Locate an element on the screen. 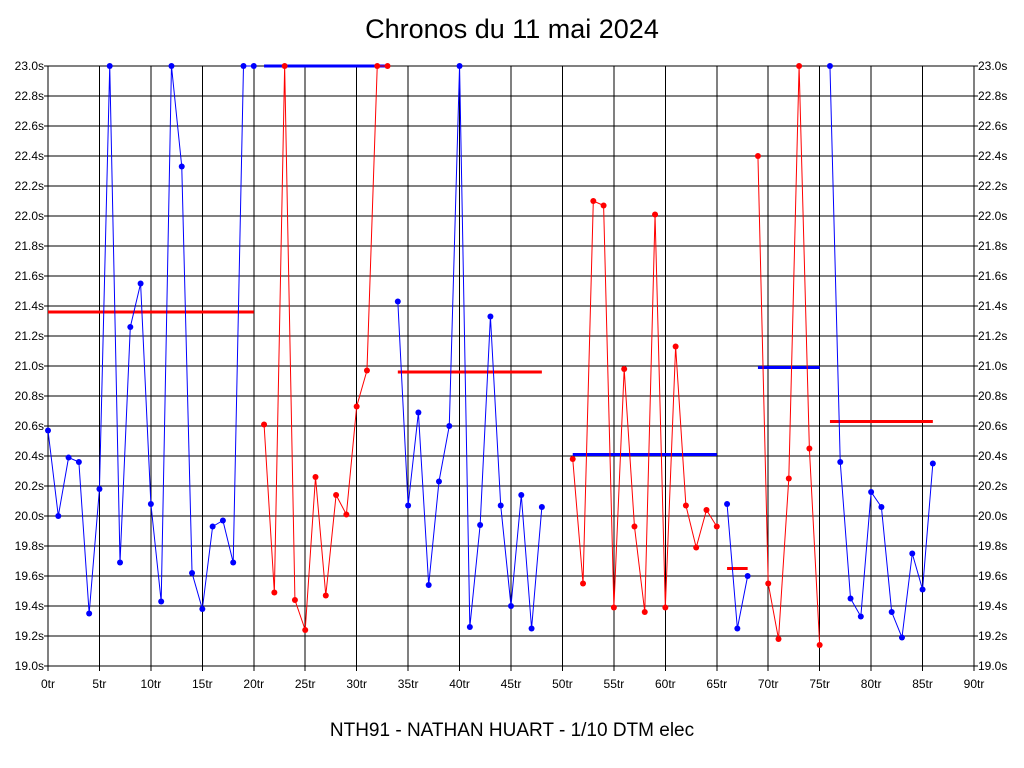  y-tick-label-left: 20.2s is located at coordinates (29, 486).